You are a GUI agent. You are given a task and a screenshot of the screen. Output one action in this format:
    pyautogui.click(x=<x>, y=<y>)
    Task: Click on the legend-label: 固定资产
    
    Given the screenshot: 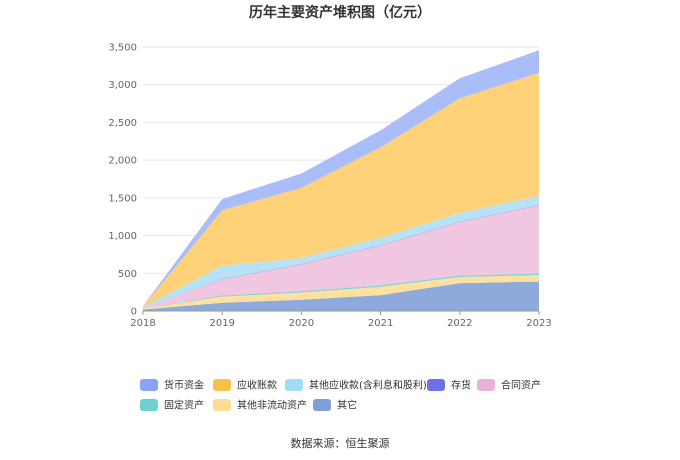 What is the action you would take?
    pyautogui.click(x=184, y=405)
    